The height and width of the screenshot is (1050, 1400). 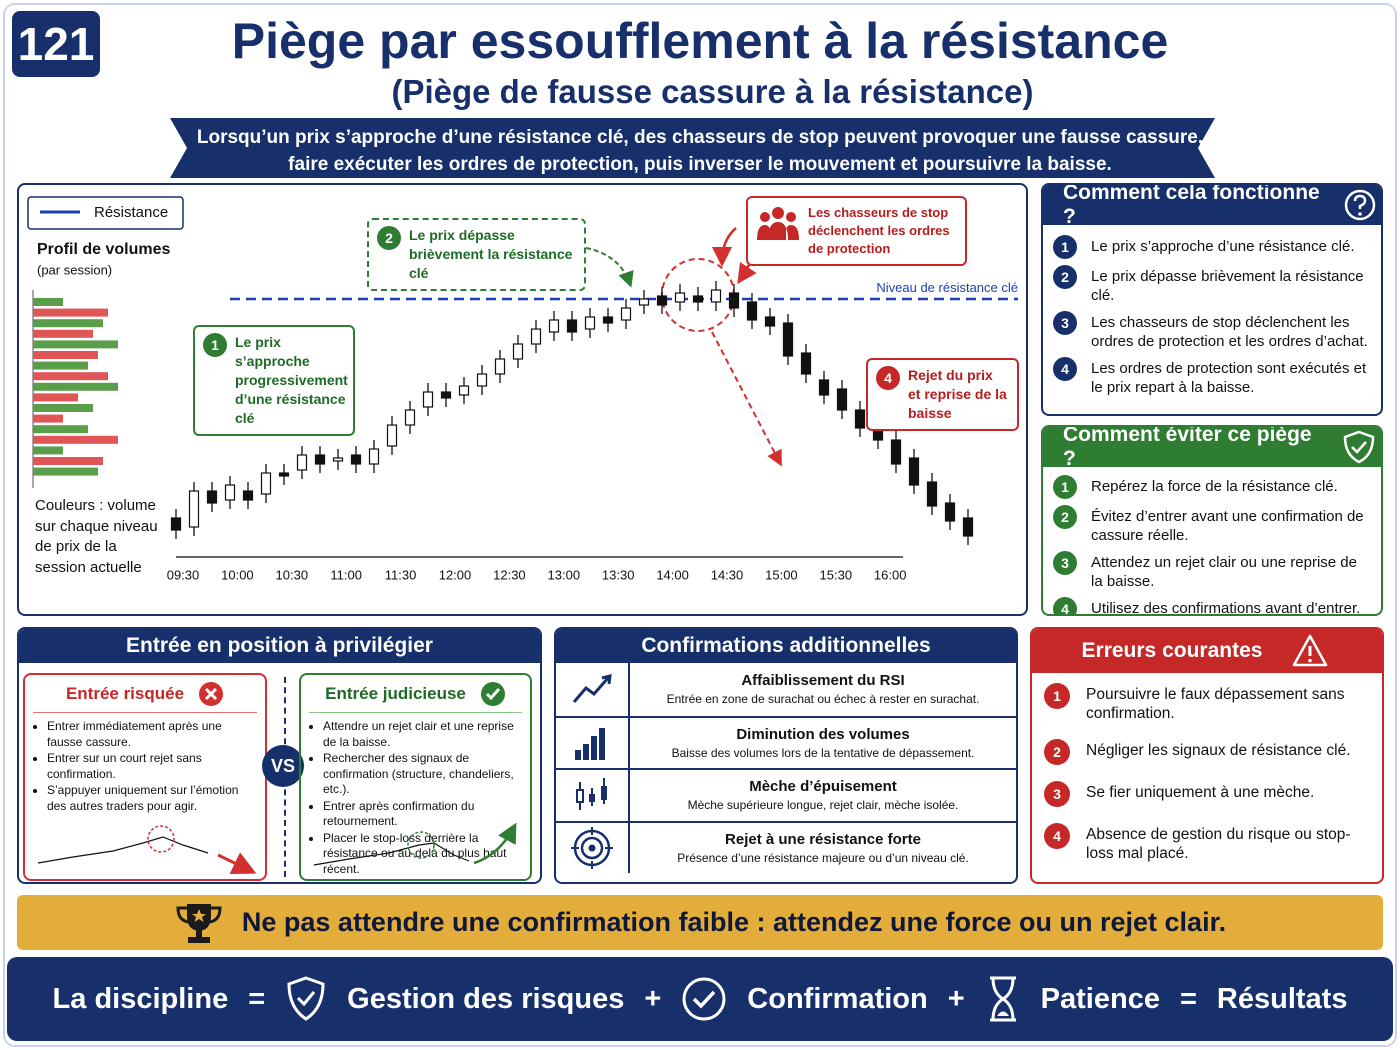 I want to click on panel-title: Comment éviter ce piège ?, so click(x=1187, y=447).